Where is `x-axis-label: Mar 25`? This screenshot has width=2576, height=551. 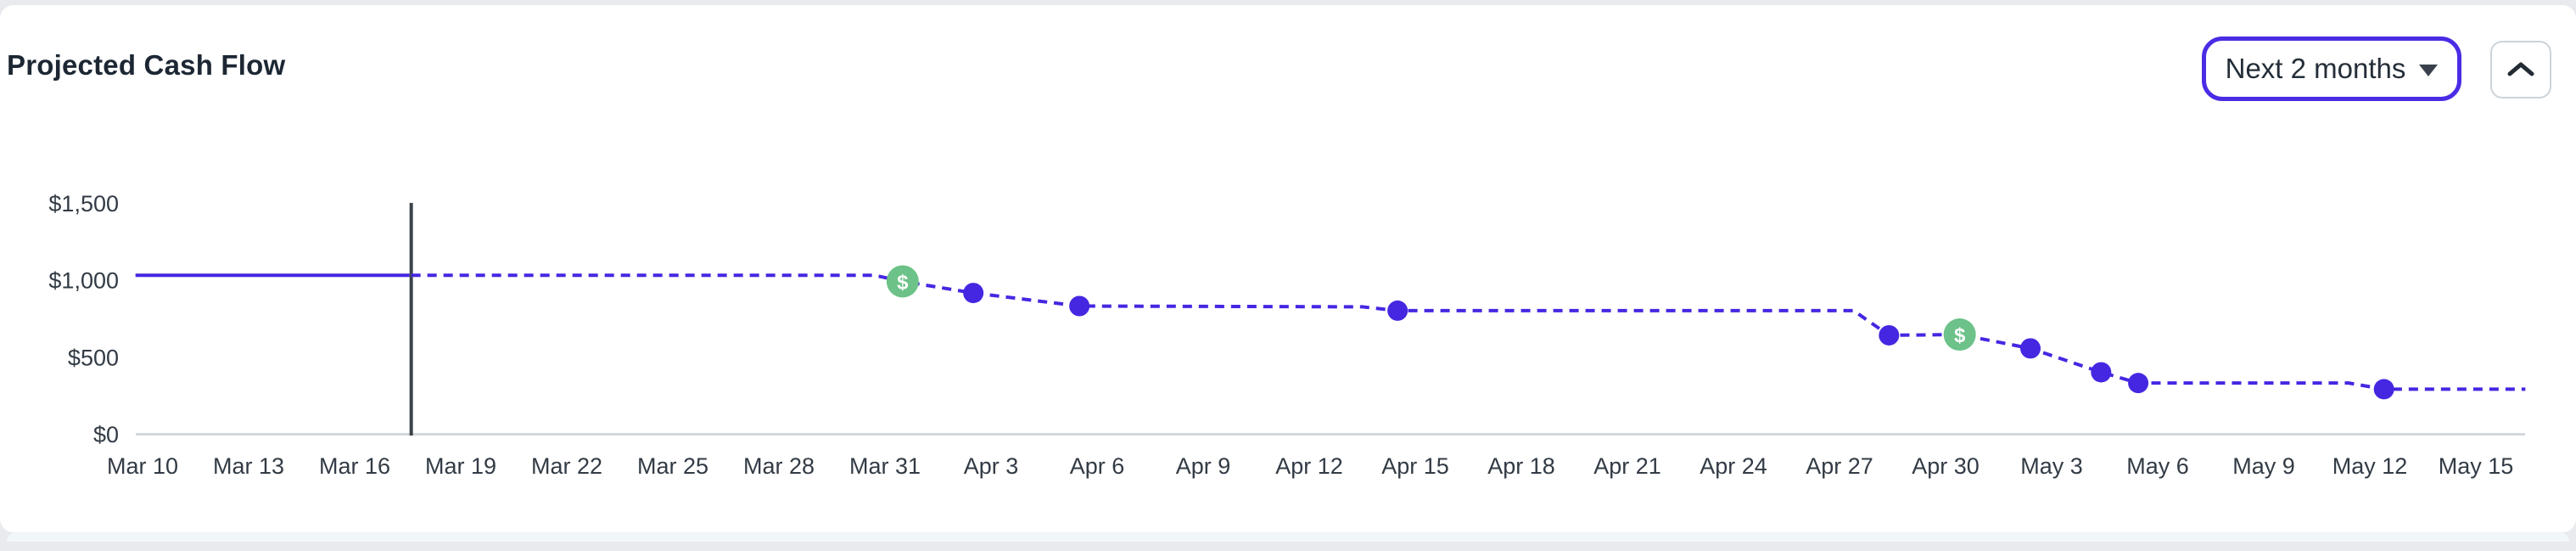 x-axis-label: Mar 25 is located at coordinates (673, 466).